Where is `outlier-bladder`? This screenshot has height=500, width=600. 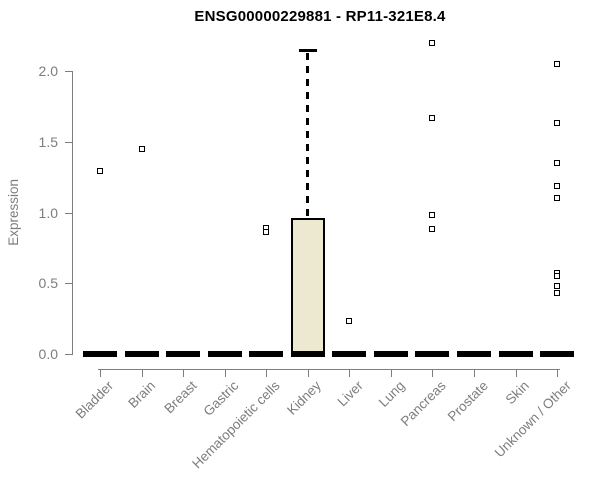
outlier-bladder is located at coordinates (100, 171).